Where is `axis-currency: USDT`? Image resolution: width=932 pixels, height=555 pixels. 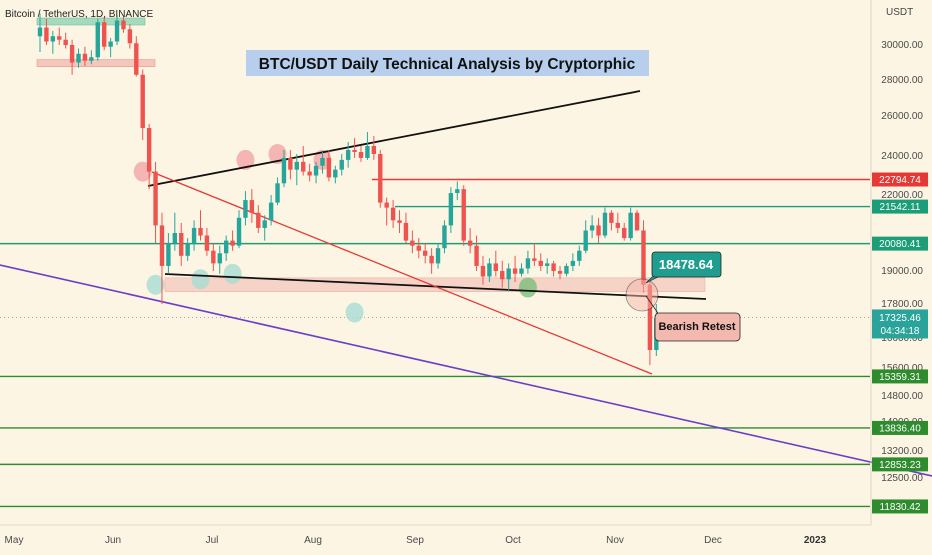 axis-currency: USDT is located at coordinates (899, 12).